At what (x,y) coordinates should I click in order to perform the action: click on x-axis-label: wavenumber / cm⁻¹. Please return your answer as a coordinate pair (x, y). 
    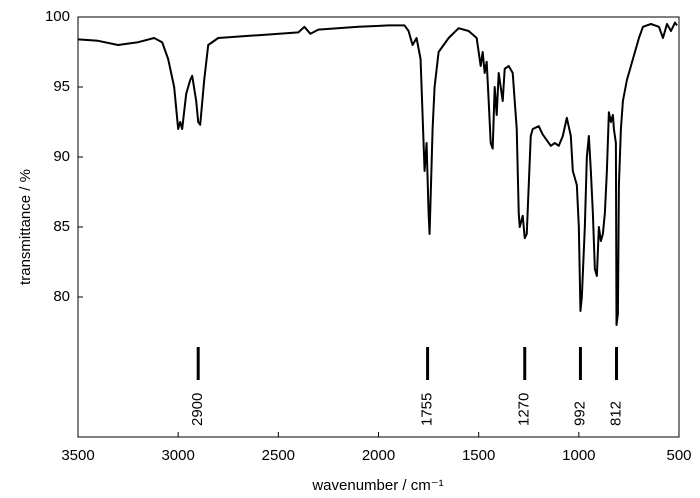
    Looking at the image, I should click on (377, 485).